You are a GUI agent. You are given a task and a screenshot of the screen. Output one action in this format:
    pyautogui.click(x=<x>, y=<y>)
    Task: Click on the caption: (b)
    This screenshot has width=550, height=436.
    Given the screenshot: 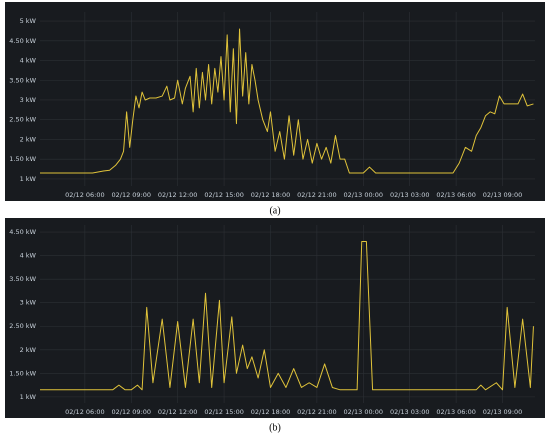 What is the action you would take?
    pyautogui.click(x=275, y=427)
    